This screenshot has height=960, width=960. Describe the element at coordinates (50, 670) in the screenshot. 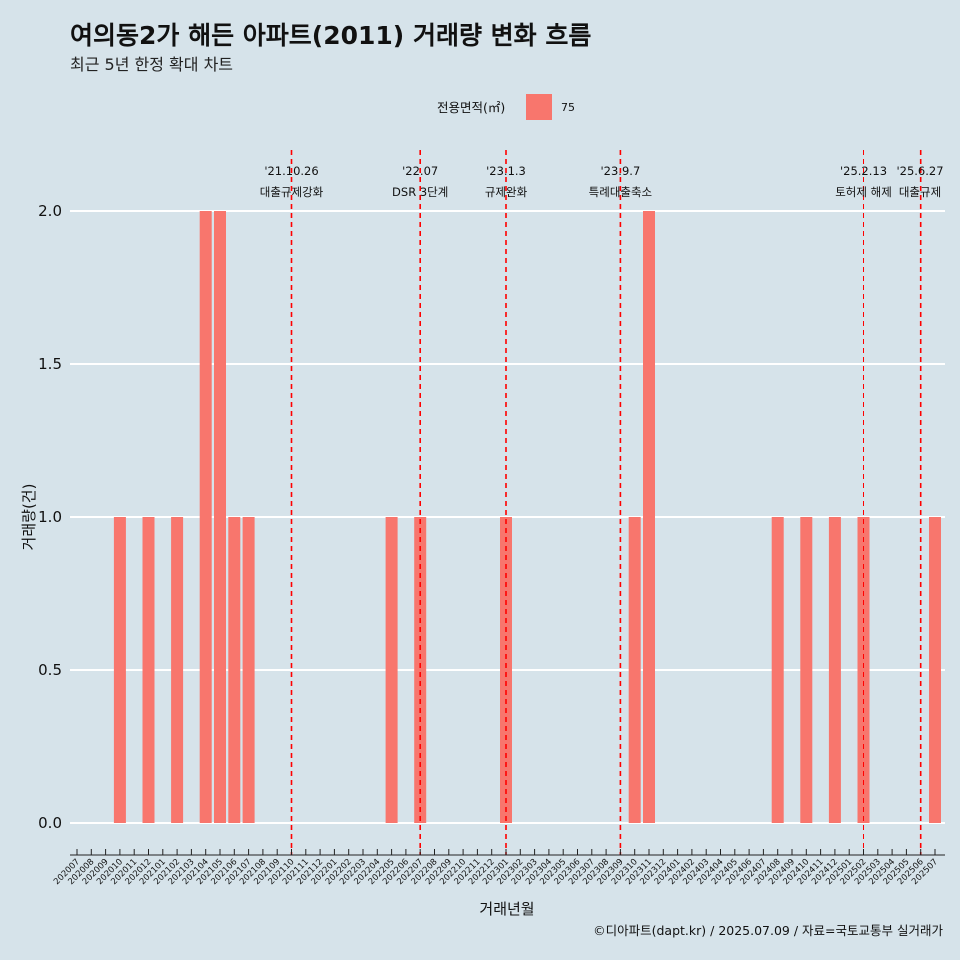

I see `y-tick-label: 0.5` at that location.